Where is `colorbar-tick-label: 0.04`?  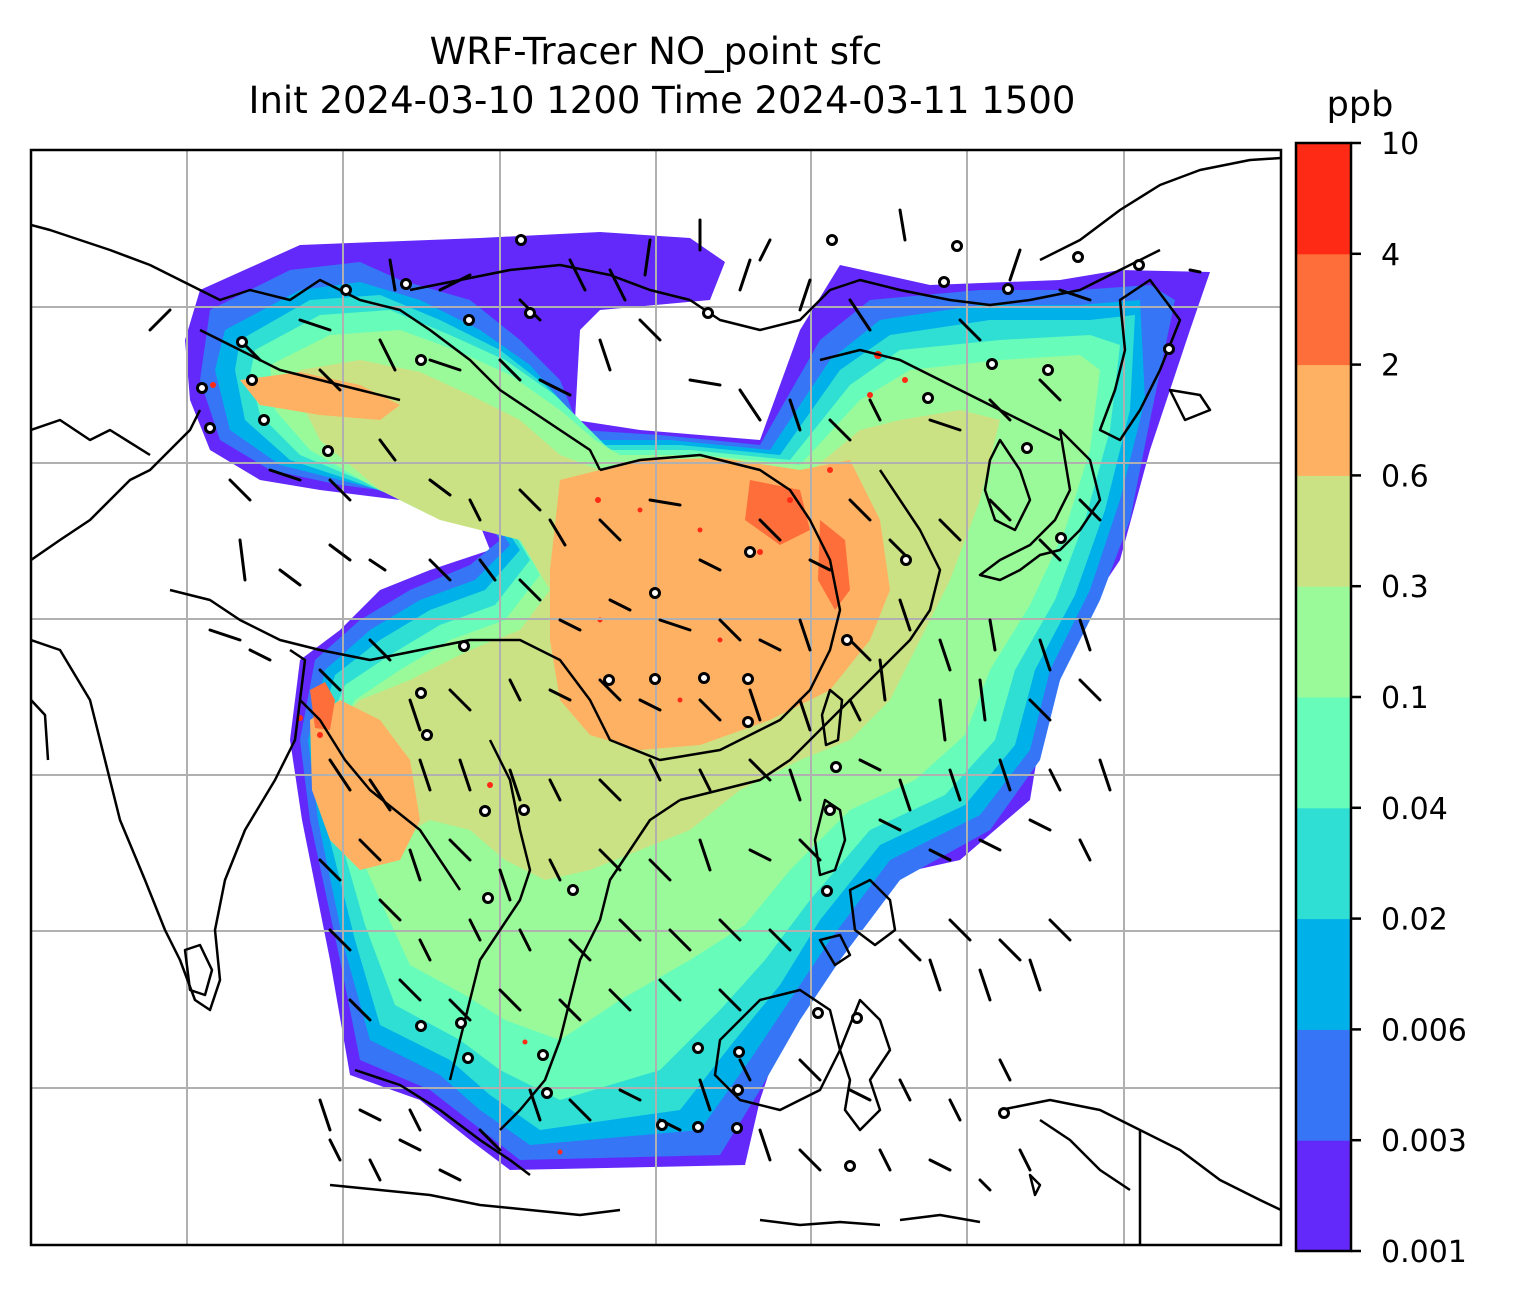
colorbar-tick-label: 0.04 is located at coordinates (1414, 809).